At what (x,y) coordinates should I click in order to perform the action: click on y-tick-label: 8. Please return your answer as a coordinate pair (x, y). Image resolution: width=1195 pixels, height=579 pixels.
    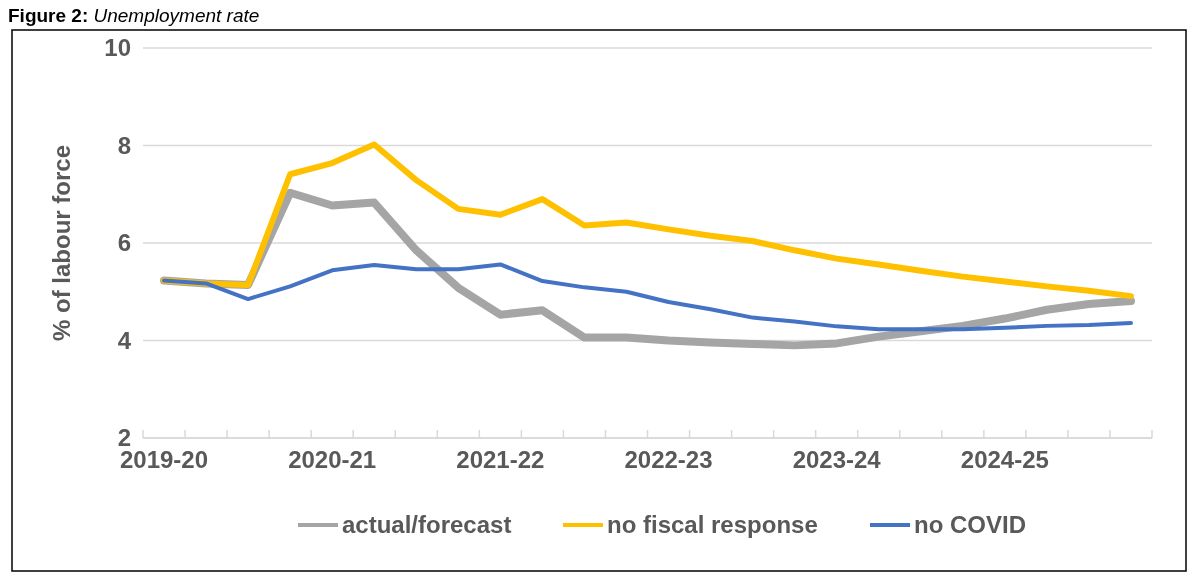
    Looking at the image, I should click on (124, 145).